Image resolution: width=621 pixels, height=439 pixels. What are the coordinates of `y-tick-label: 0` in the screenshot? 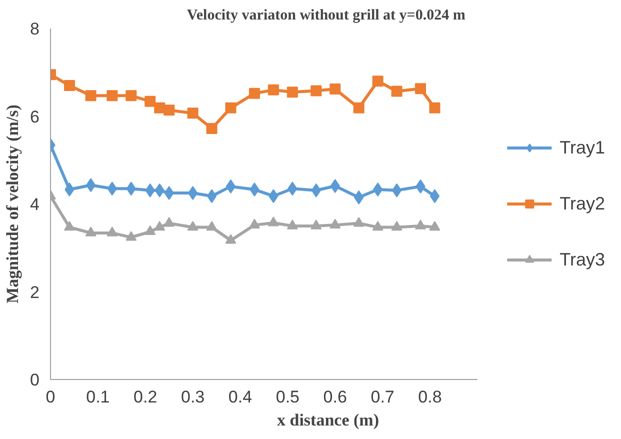 It's located at (35, 380).